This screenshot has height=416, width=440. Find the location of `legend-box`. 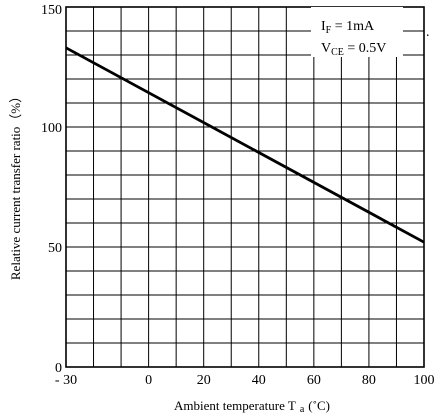

legend-box is located at coordinates (357, 32).